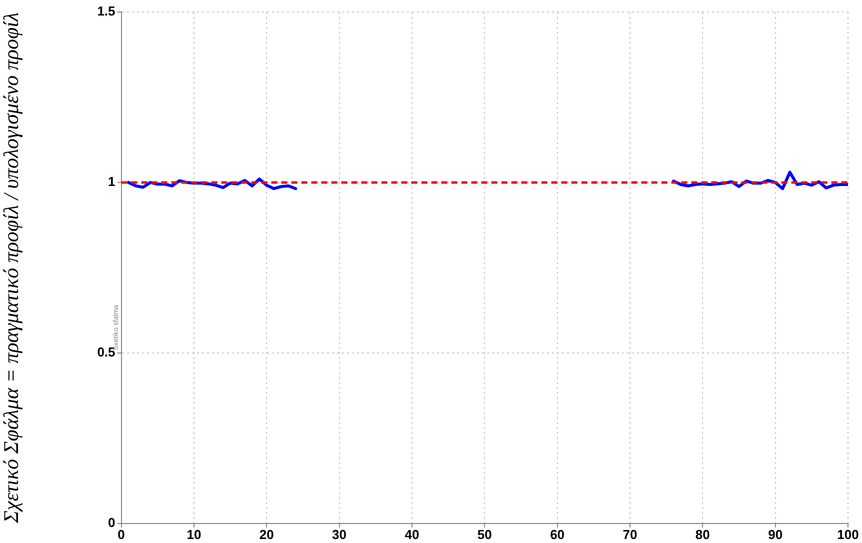 This screenshot has height=543, width=862. Describe the element at coordinates (112, 182) in the screenshot. I see `y-tick-label: 1` at that location.